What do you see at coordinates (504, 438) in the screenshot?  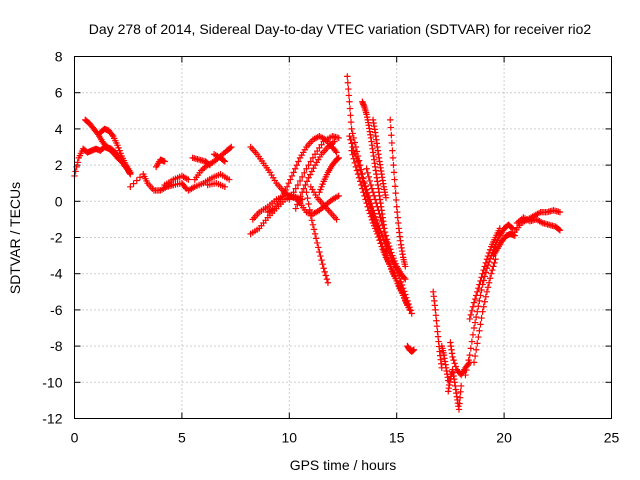 I see `x-tick-label: 20` at bounding box center [504, 438].